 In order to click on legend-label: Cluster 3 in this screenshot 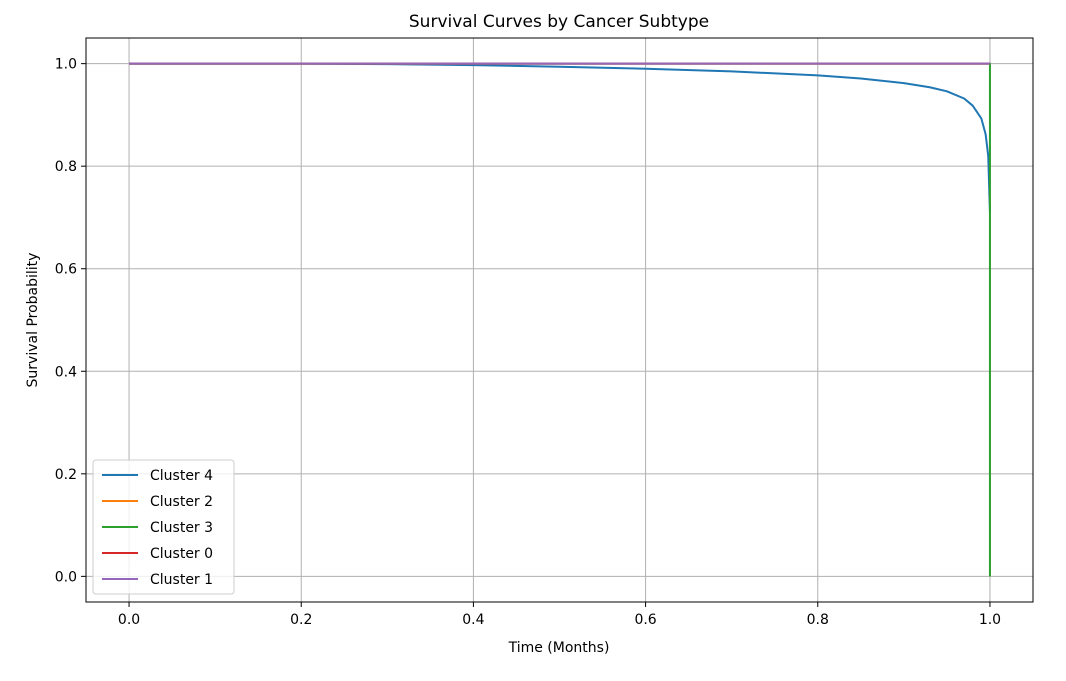, I will do `click(181, 528)`.